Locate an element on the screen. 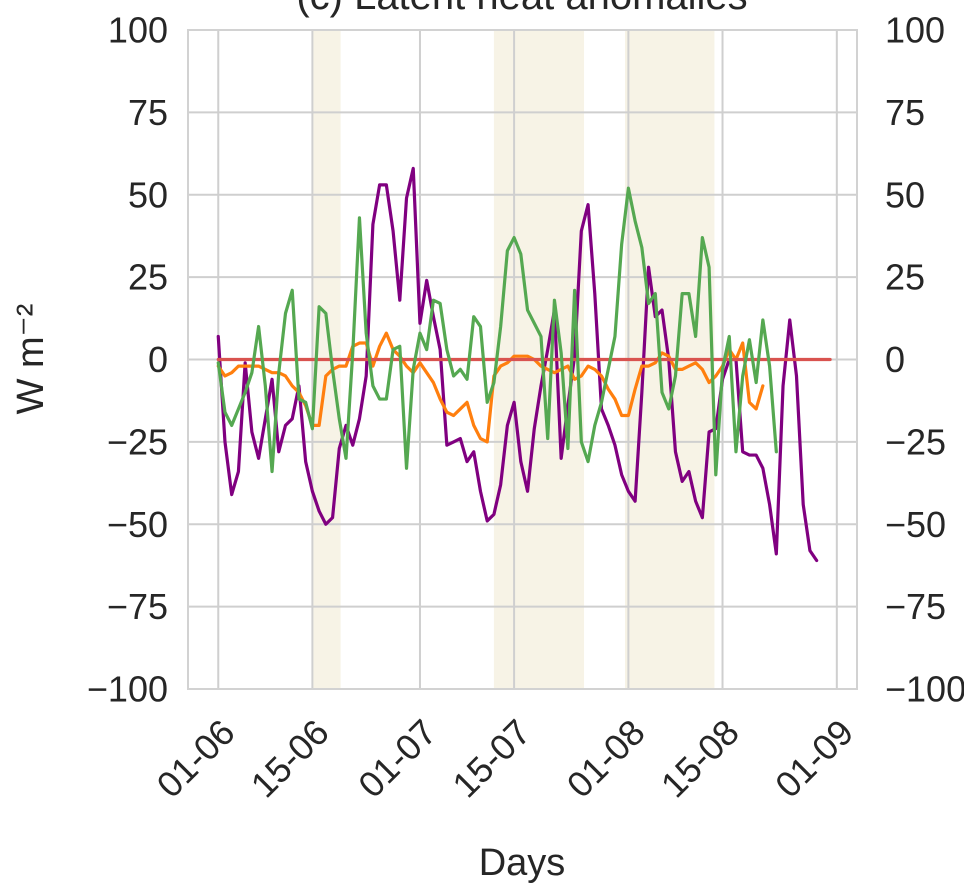  right-y-tick-label: 50 is located at coordinates (905, 194).